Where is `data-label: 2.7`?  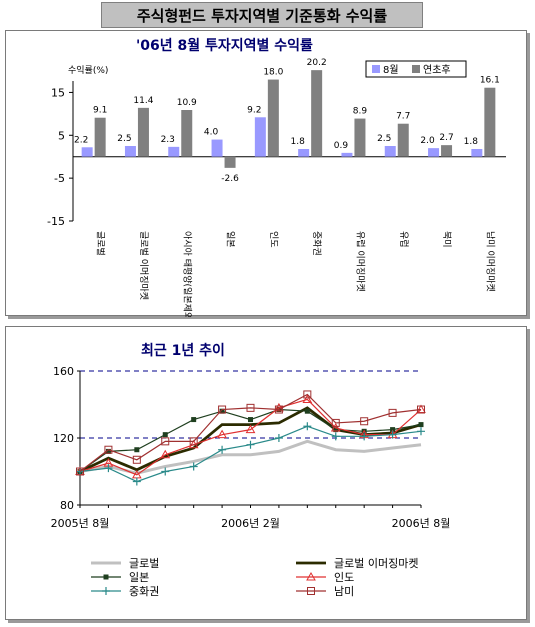
data-label: 2.7 is located at coordinates (446, 138).